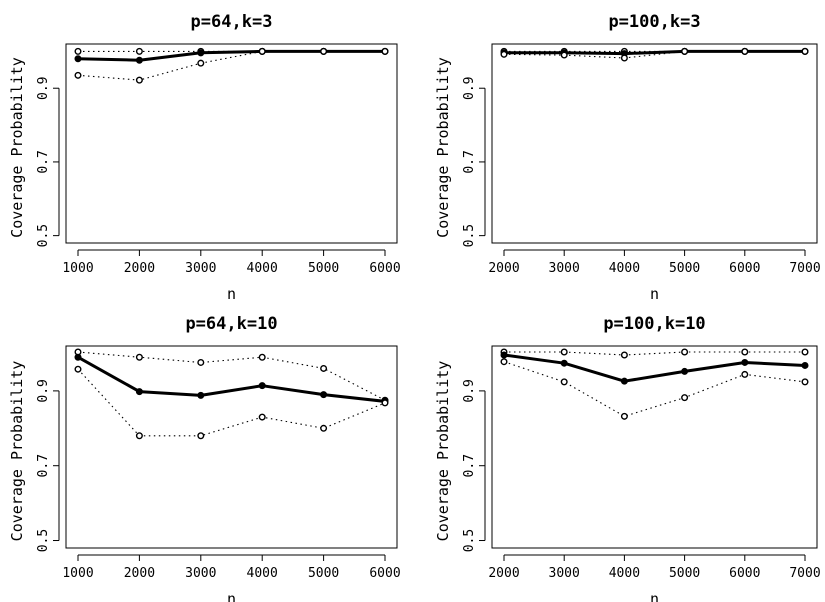  I want to click on chart-title: p=64,k=3, so click(232, 22).